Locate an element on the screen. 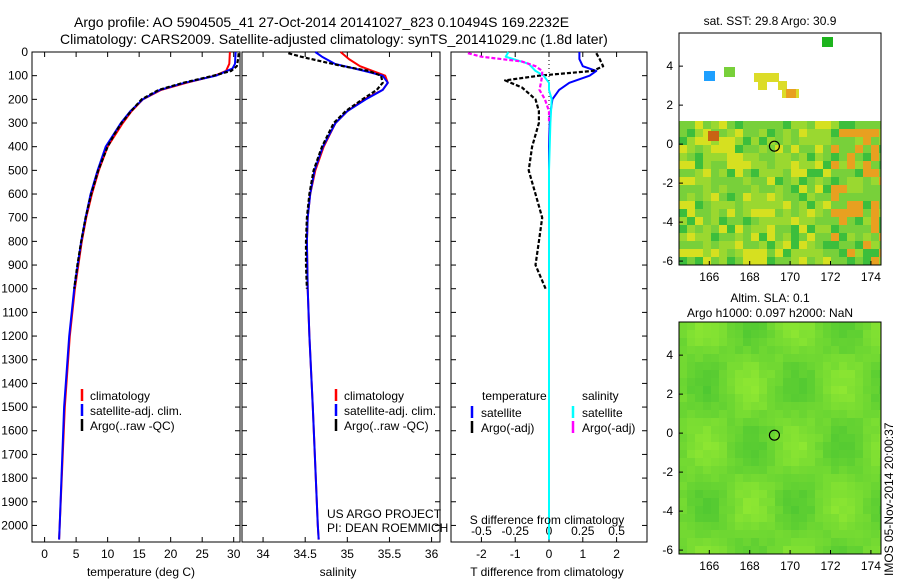 The height and width of the screenshot is (580, 900). depth-tick-label: 300 is located at coordinates (18, 123).